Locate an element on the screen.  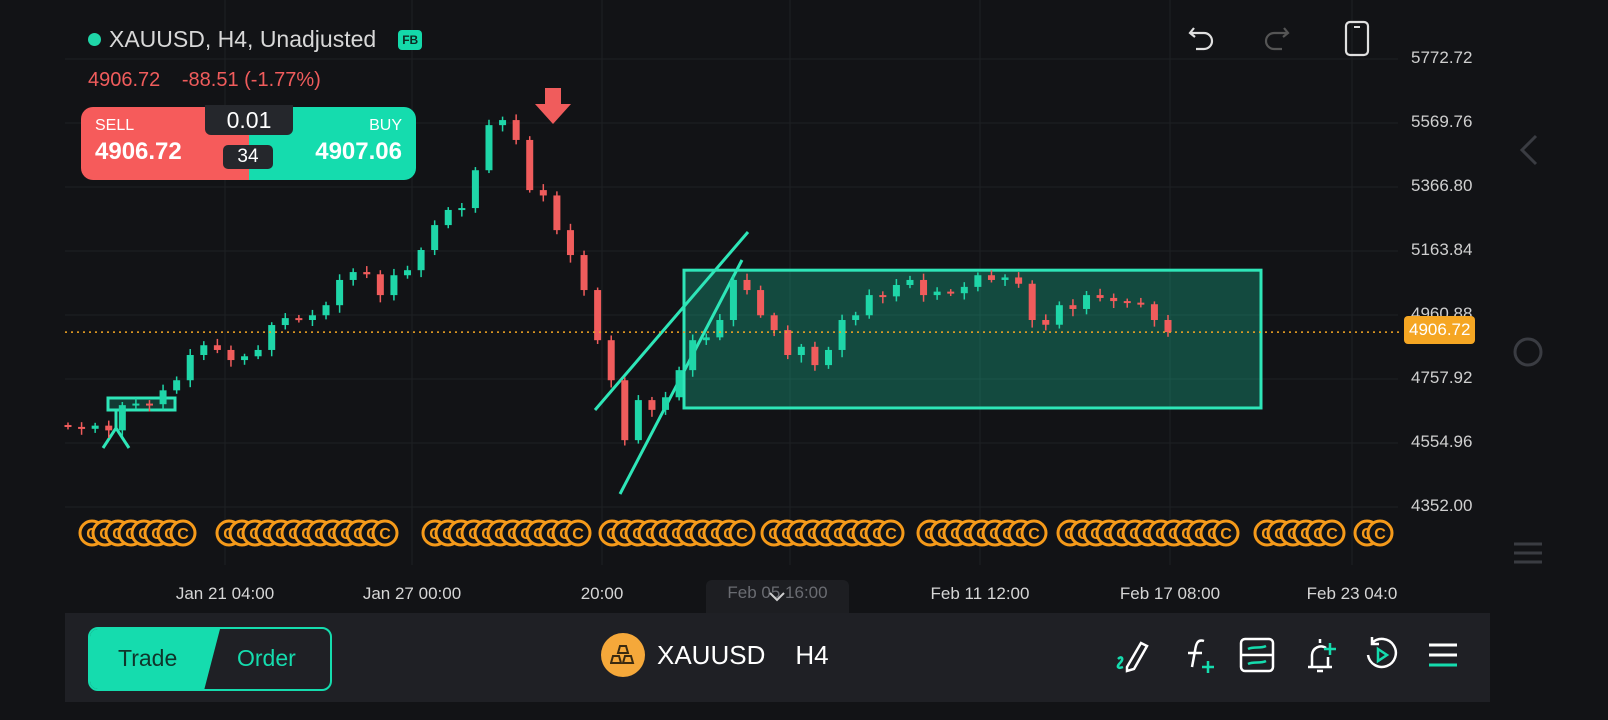
sell-arrow-icon is located at coordinates (553, 106).